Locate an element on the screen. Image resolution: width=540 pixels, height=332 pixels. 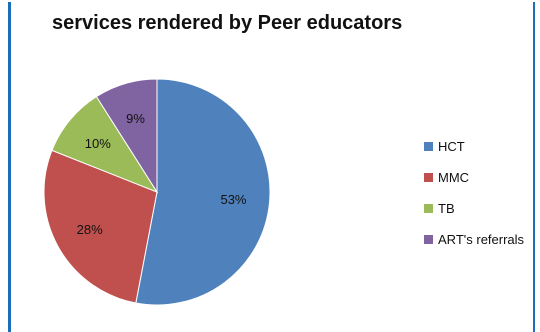
pie-slice-tb is located at coordinates (105, 144).